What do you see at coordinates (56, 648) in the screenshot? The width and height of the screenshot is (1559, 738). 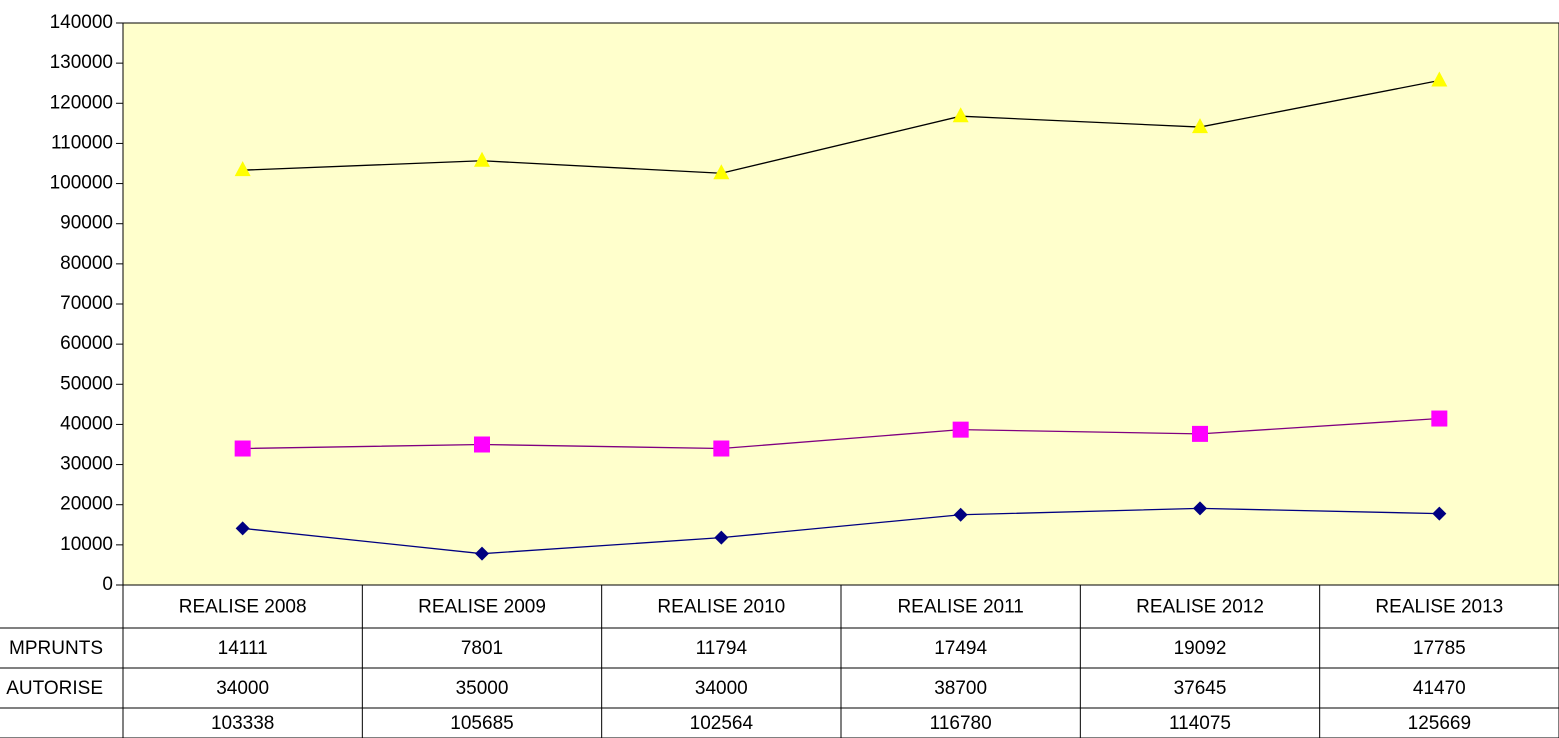 I see `series-name: MPRUNTS` at bounding box center [56, 648].